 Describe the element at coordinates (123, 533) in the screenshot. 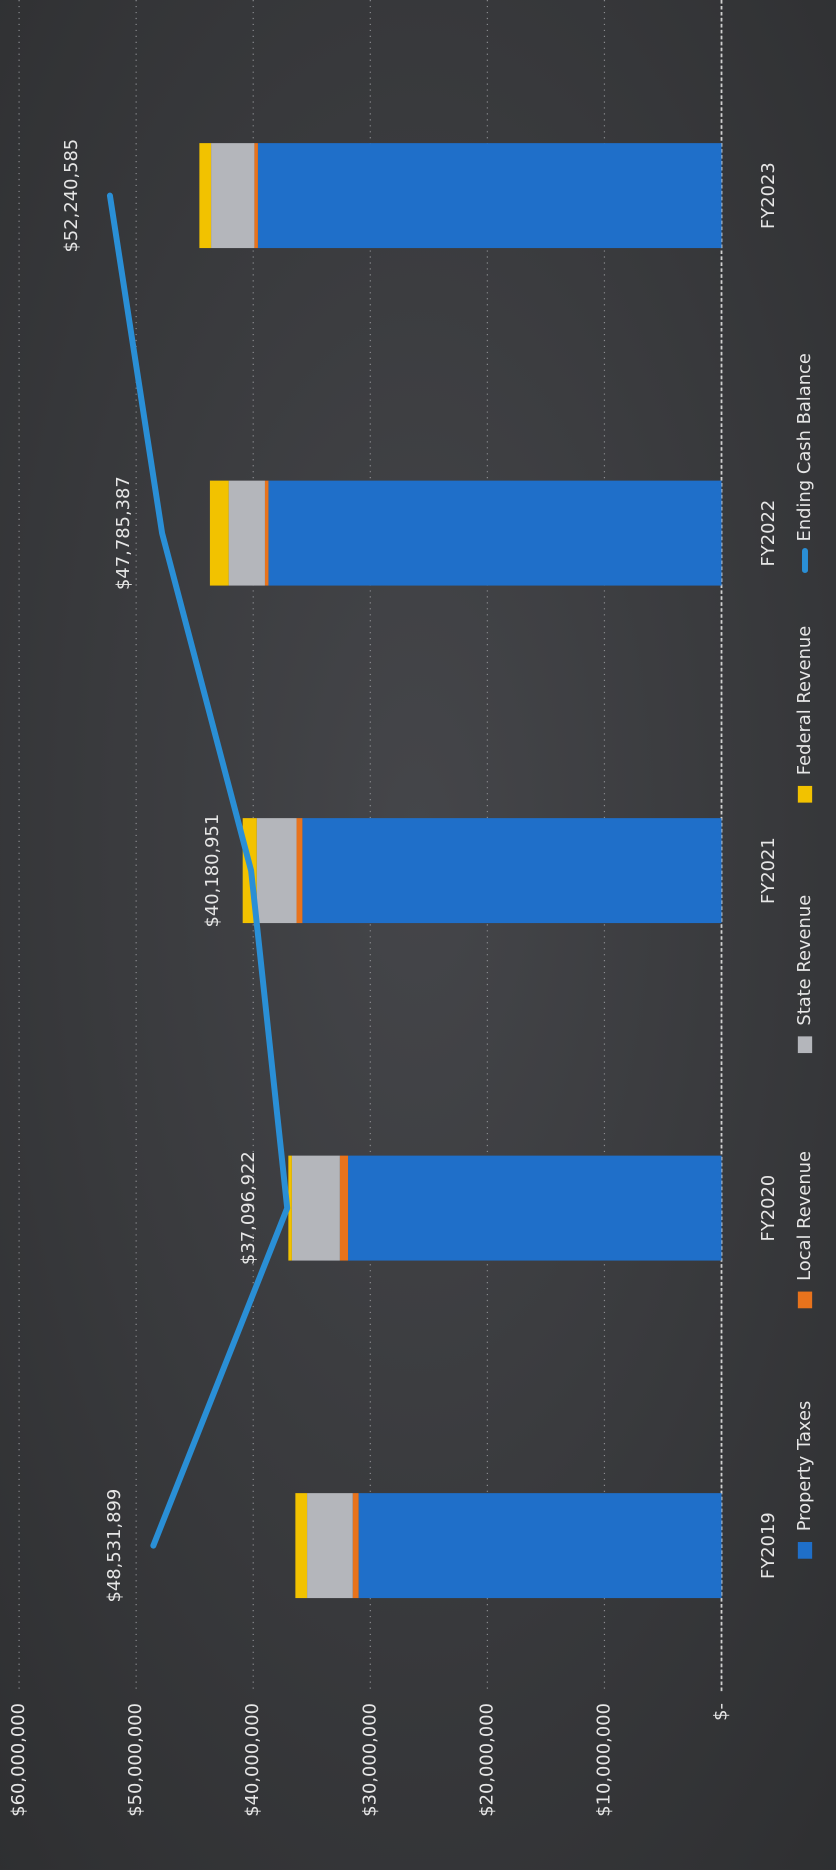

I see `data-label: $47,785,387` at that location.